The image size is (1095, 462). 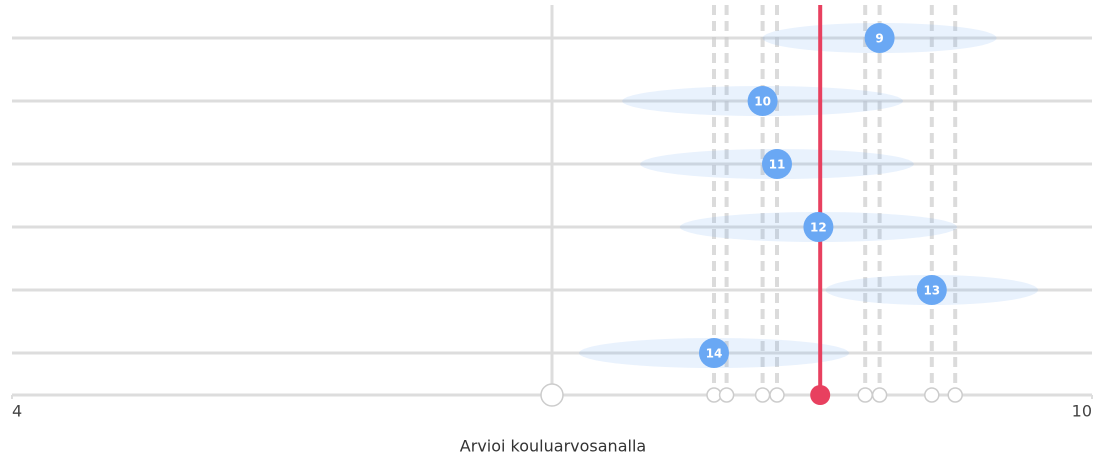 I want to click on dot-label: 12, so click(x=818, y=228).